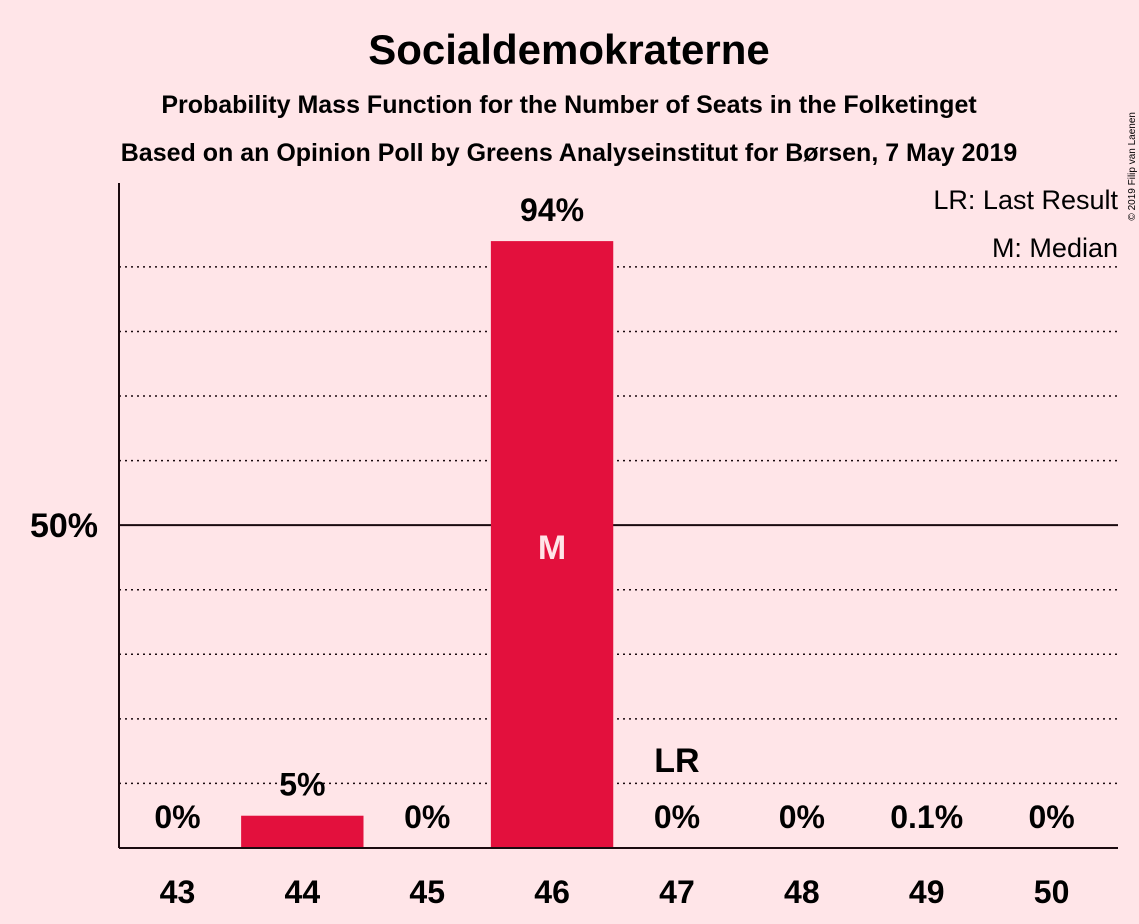  I want to click on data-label-50: 0%, so click(1051, 817).